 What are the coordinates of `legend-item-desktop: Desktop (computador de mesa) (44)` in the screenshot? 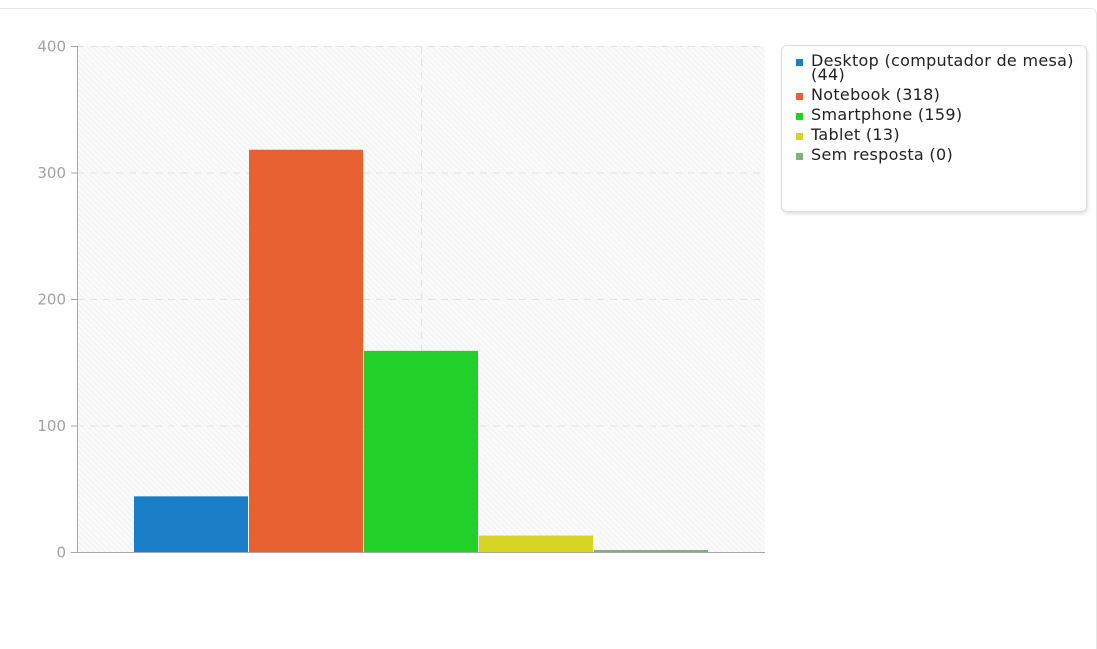 It's located at (935, 67).